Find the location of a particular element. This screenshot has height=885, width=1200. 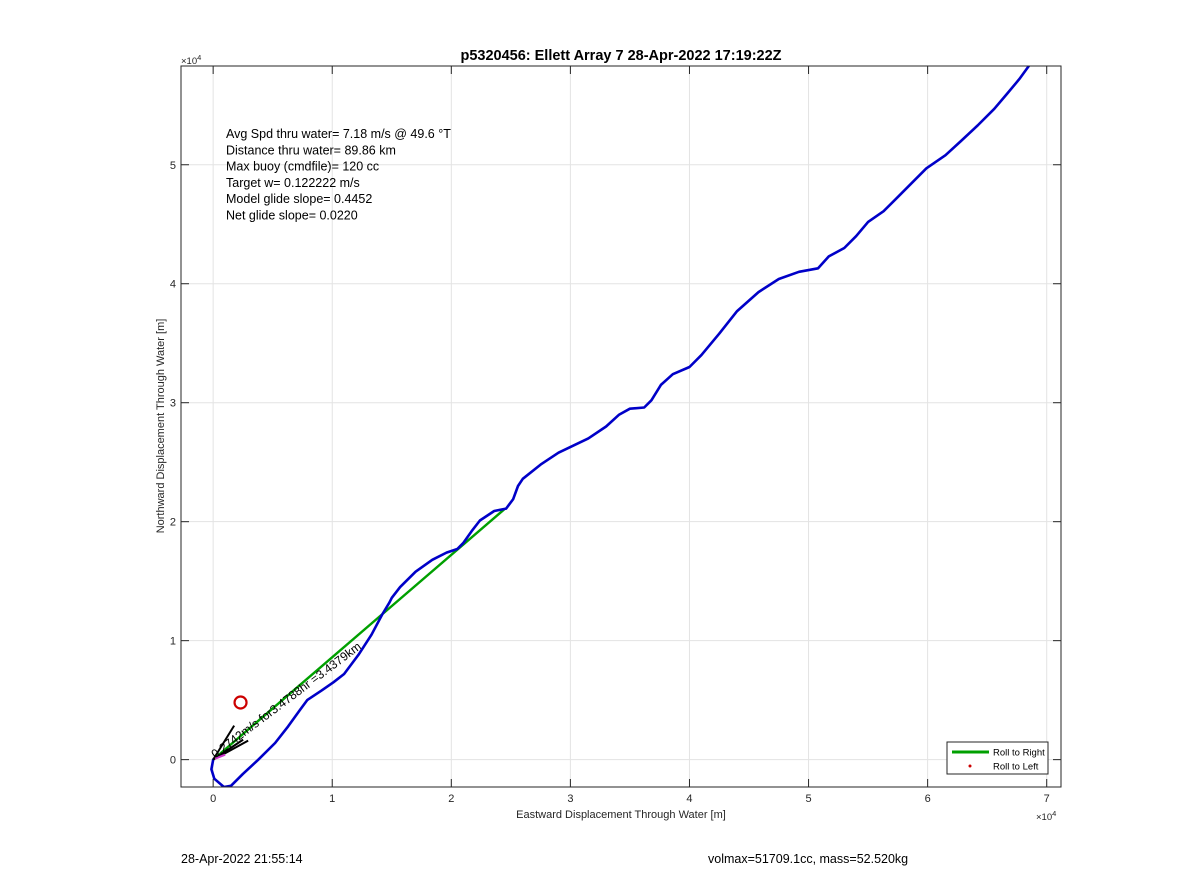

footer-timestamp: 28-Apr-2022 21:55:14 is located at coordinates (242, 859).